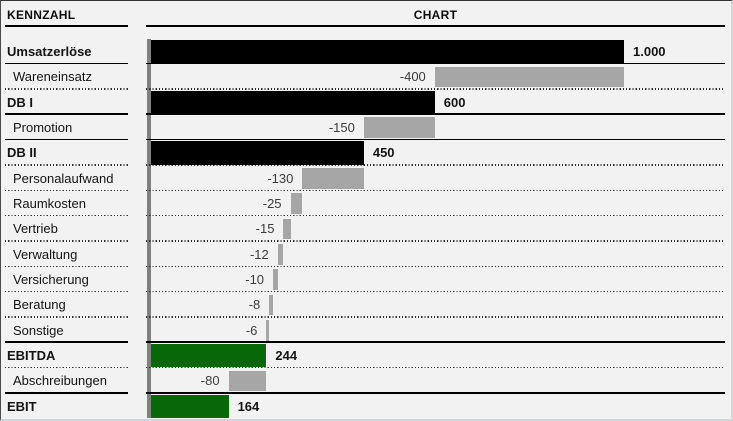 The width and height of the screenshot is (733, 421). I want to click on row-label: DB I, so click(20, 102).